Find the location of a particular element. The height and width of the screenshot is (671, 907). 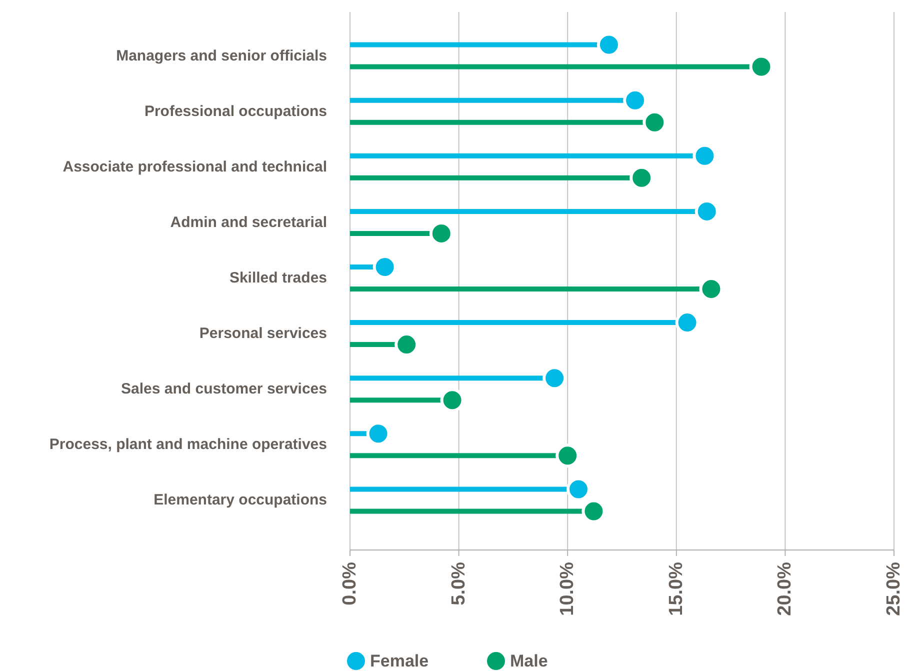

x-tick-label: 5.0% is located at coordinates (459, 584).